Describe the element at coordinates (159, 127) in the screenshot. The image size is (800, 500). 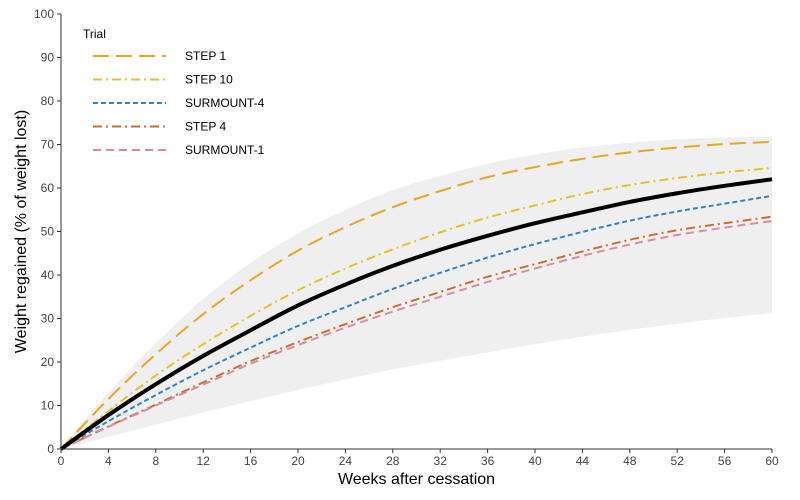
I see `legend-item: STEP 4` at that location.